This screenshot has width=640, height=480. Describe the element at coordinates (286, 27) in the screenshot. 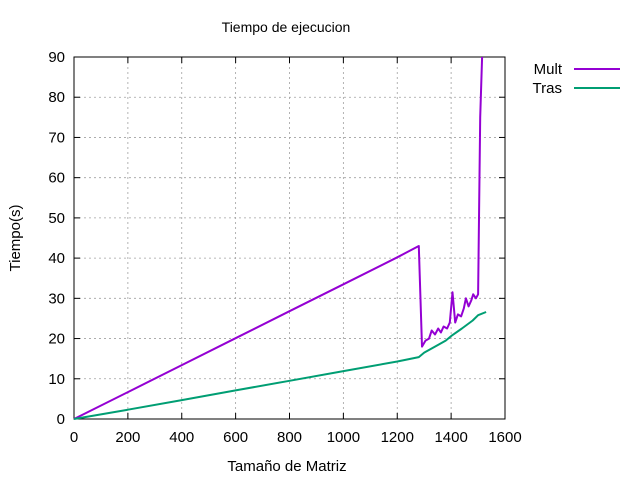

I see `chart-title: Tiempo de ejecucion` at that location.